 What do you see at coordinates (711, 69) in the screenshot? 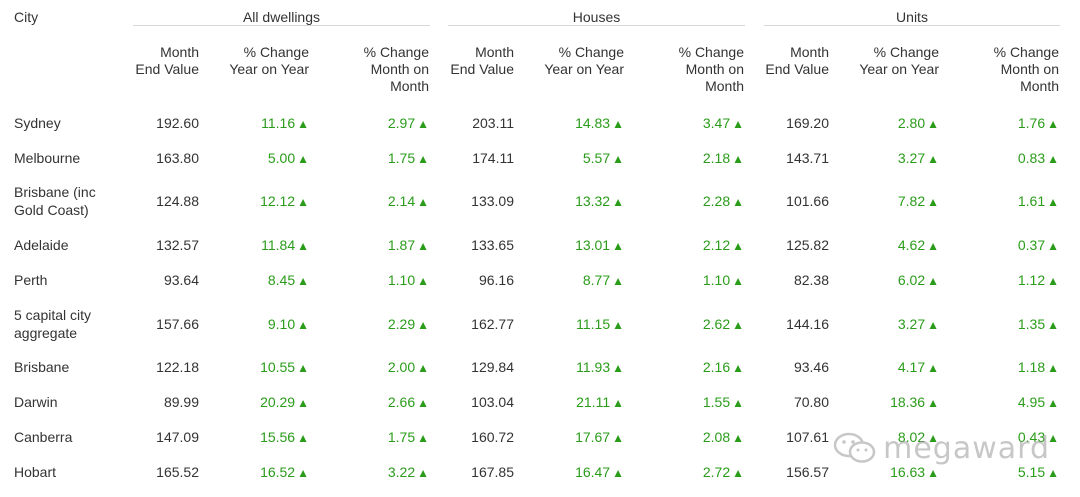
I see `column-header-houses-mom-change: % Change Month on Month` at bounding box center [711, 69].